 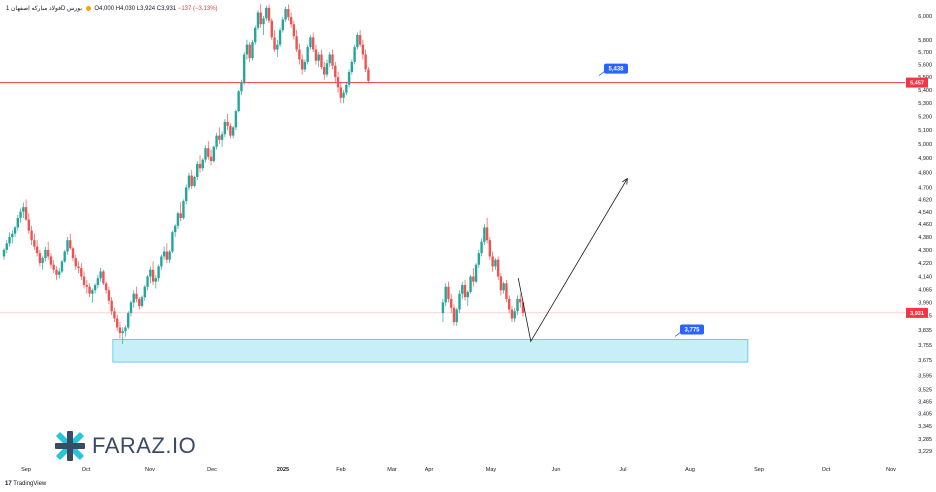 What do you see at coordinates (925, 159) in the screenshot?
I see `y-tick-label: 4,900` at bounding box center [925, 159].